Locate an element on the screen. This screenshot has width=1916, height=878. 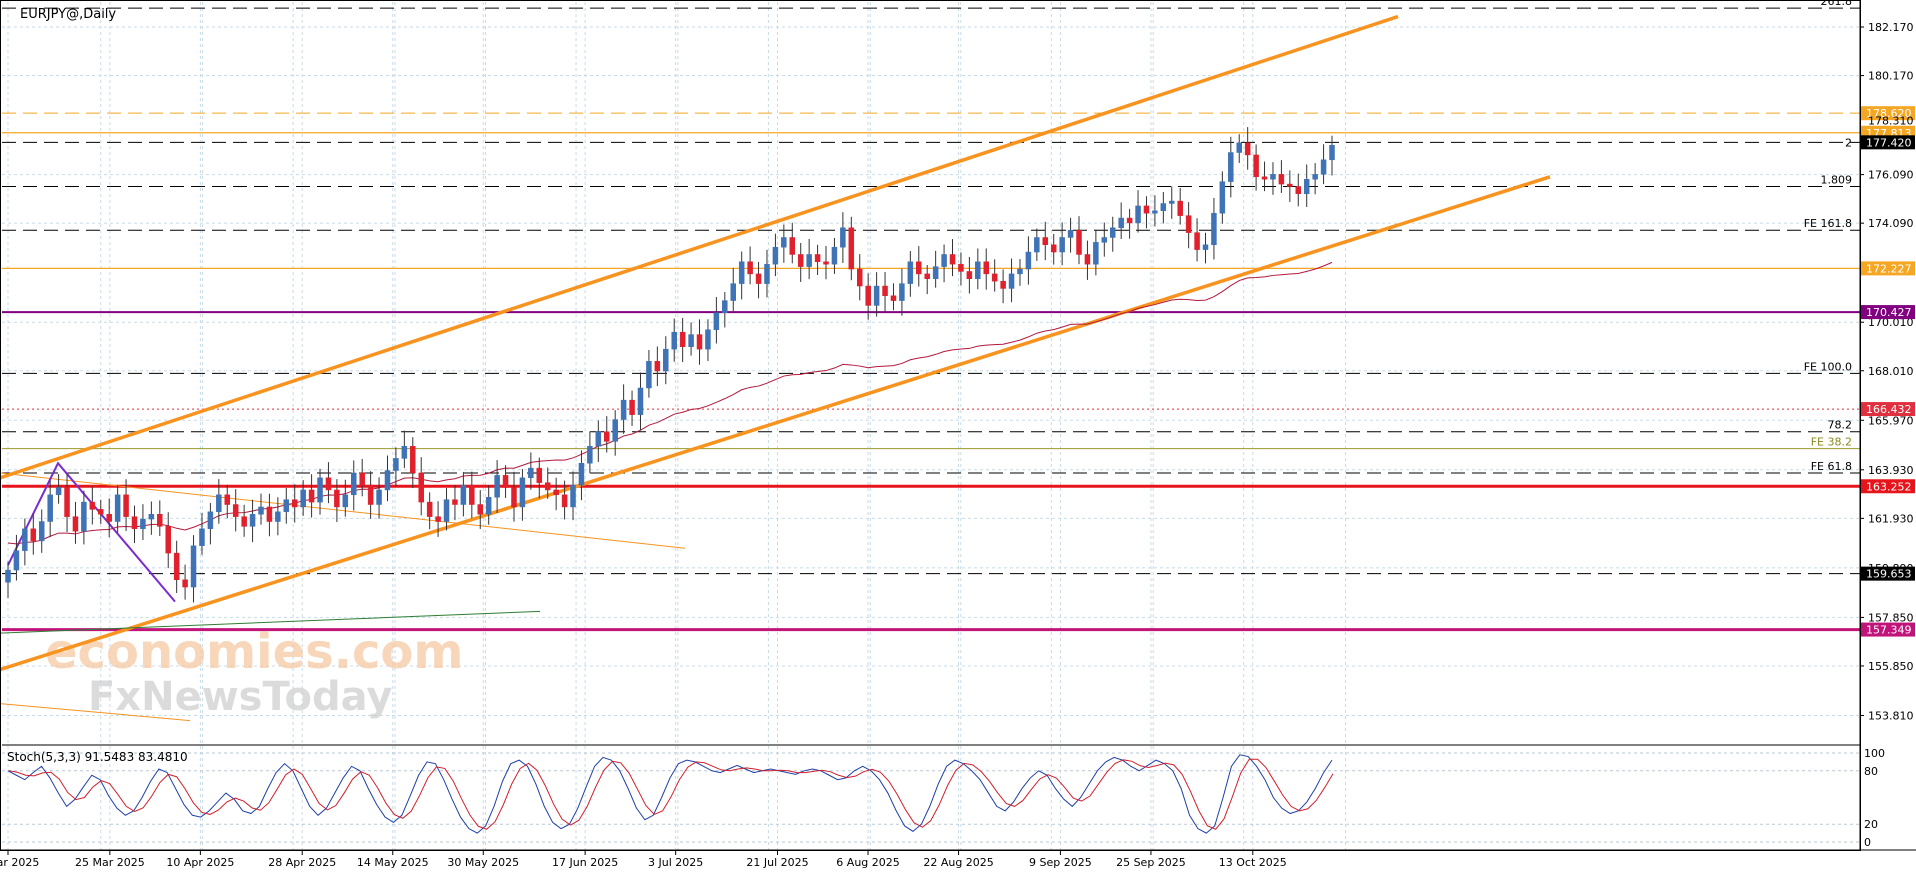
price-tag-label: 170.427 is located at coordinates (1889, 312).